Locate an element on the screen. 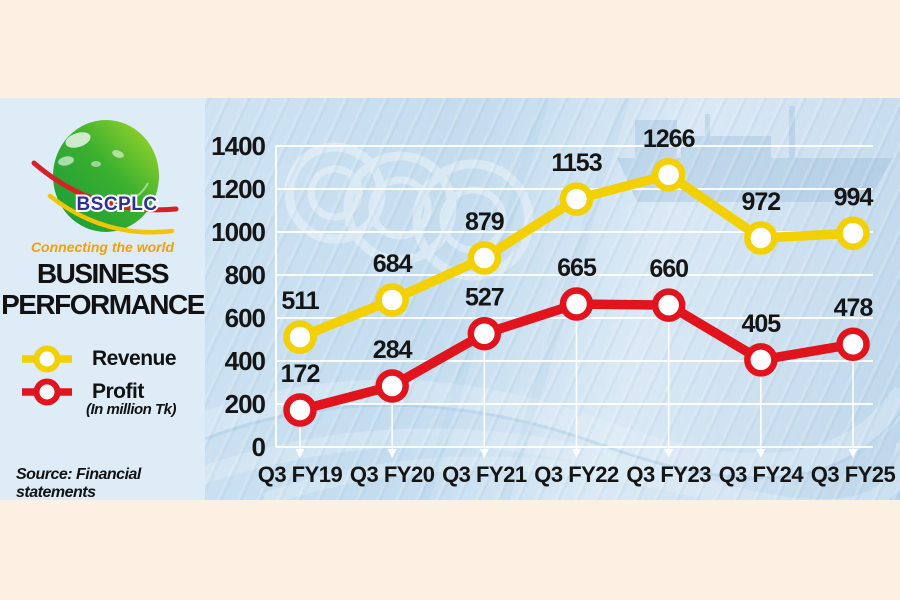  page-title: BUSINESS PERFORMANCE is located at coordinates (102, 289).